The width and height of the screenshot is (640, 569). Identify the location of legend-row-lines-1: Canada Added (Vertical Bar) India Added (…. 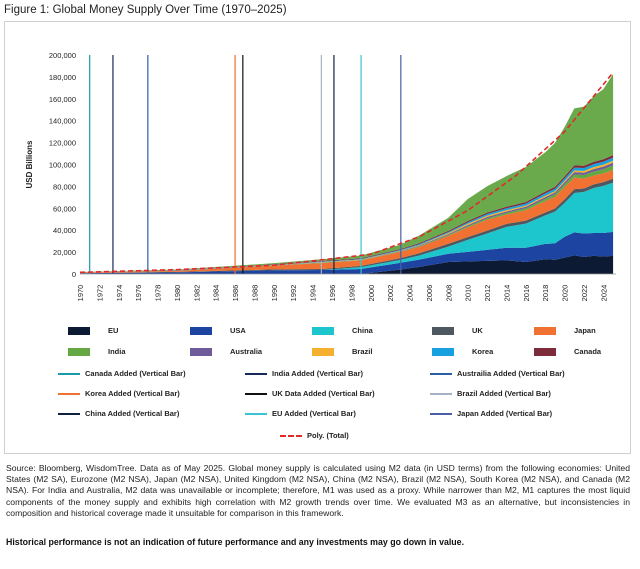
(338, 375).